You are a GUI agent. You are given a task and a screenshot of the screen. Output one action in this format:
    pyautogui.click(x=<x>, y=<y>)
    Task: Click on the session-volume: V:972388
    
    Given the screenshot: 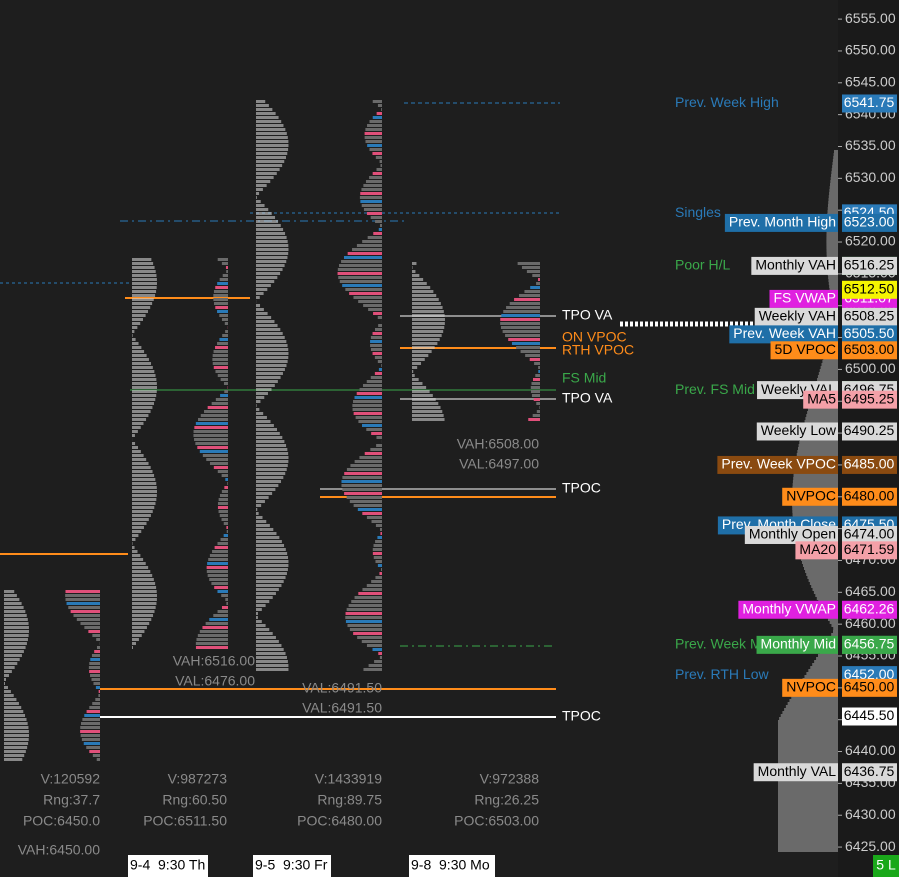 What is the action you would take?
    pyautogui.click(x=510, y=779)
    